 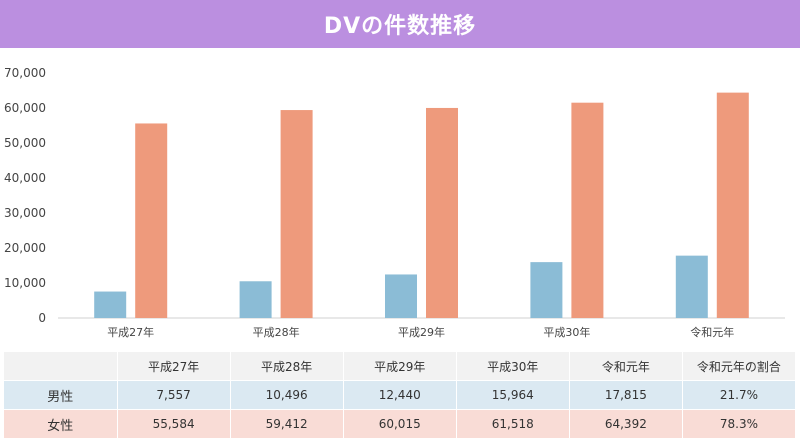 I want to click on table-cell: 7,557, so click(x=174, y=395).